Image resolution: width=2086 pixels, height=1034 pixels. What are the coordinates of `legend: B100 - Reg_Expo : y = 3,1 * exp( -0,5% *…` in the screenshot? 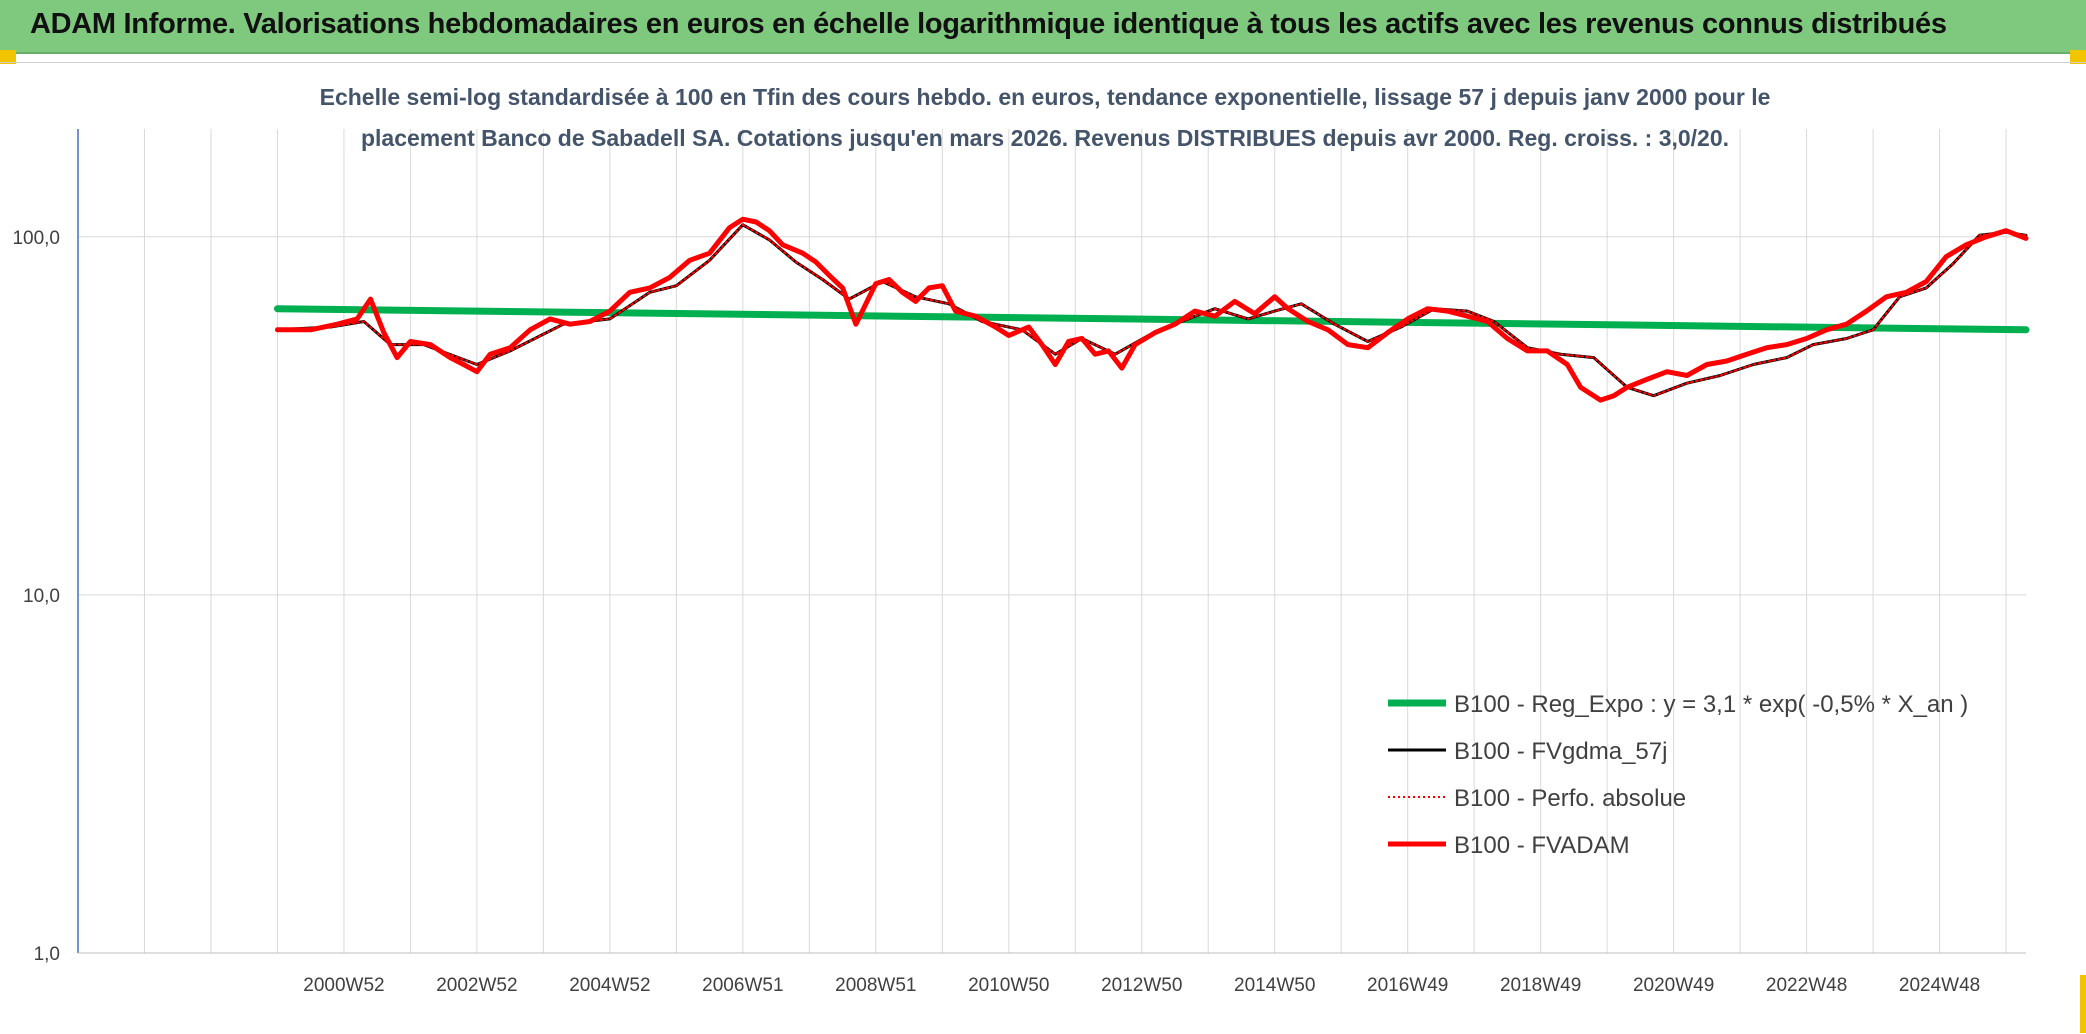 It's located at (1678, 775).